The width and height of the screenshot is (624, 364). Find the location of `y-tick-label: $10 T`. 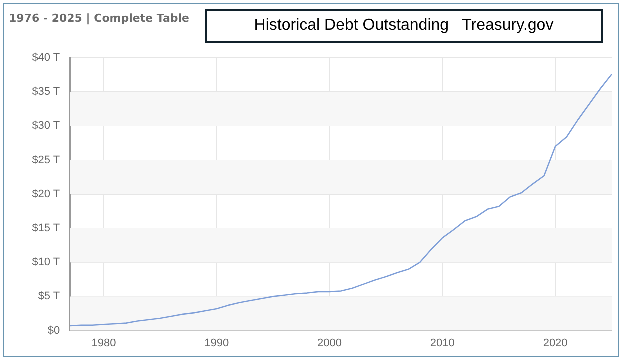

y-tick-label: $10 T is located at coordinates (46, 262).